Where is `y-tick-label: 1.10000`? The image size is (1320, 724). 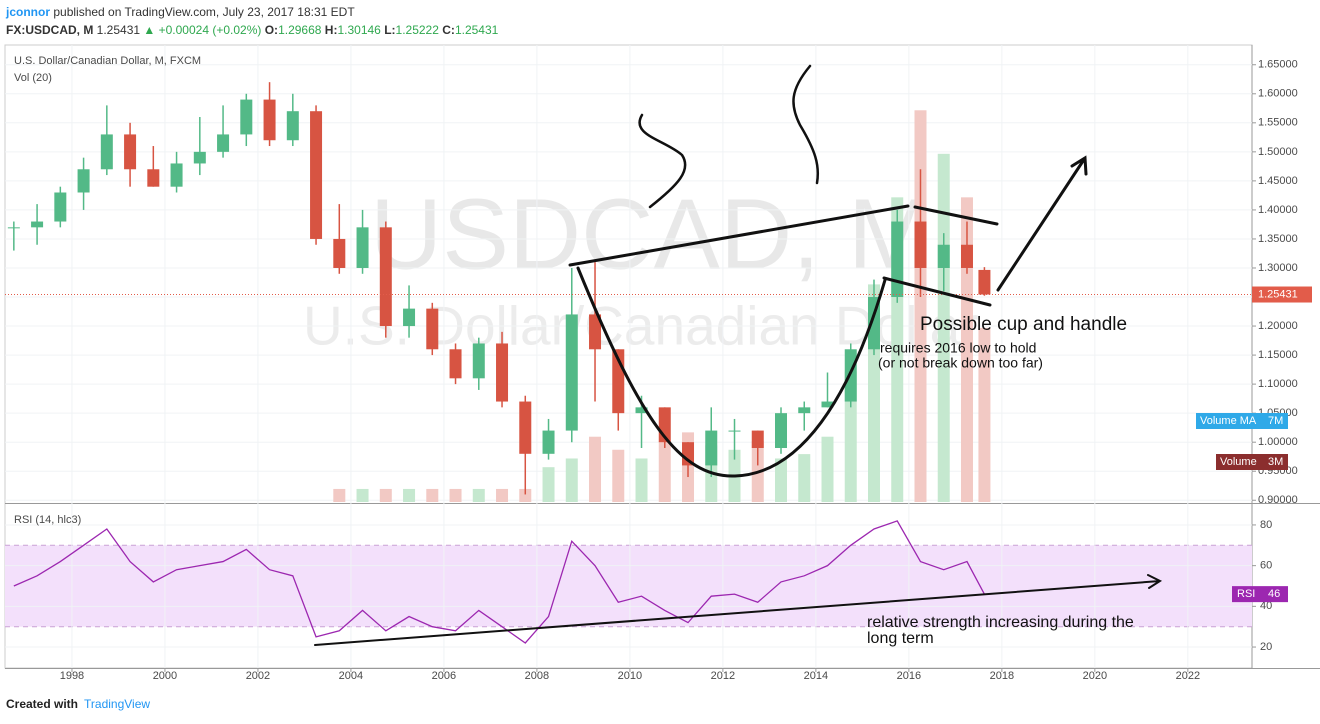
y-tick-label: 1.10000 is located at coordinates (1278, 384).